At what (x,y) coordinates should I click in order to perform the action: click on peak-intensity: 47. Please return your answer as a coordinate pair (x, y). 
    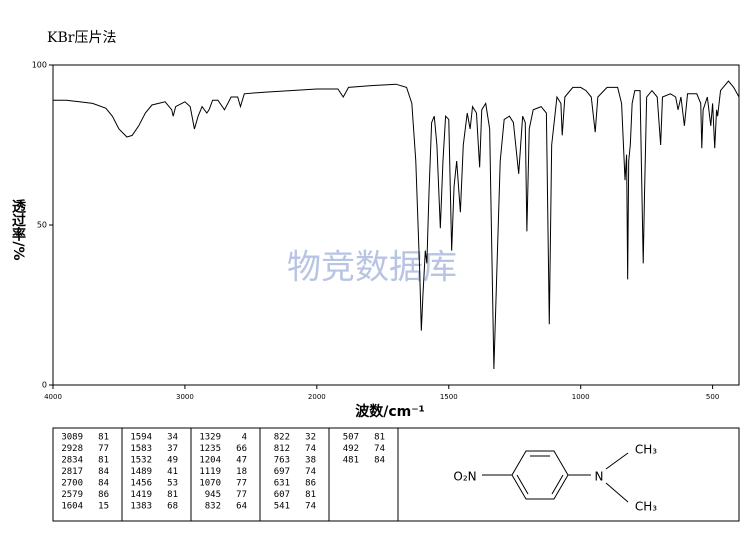
    Looking at the image, I should click on (241, 461).